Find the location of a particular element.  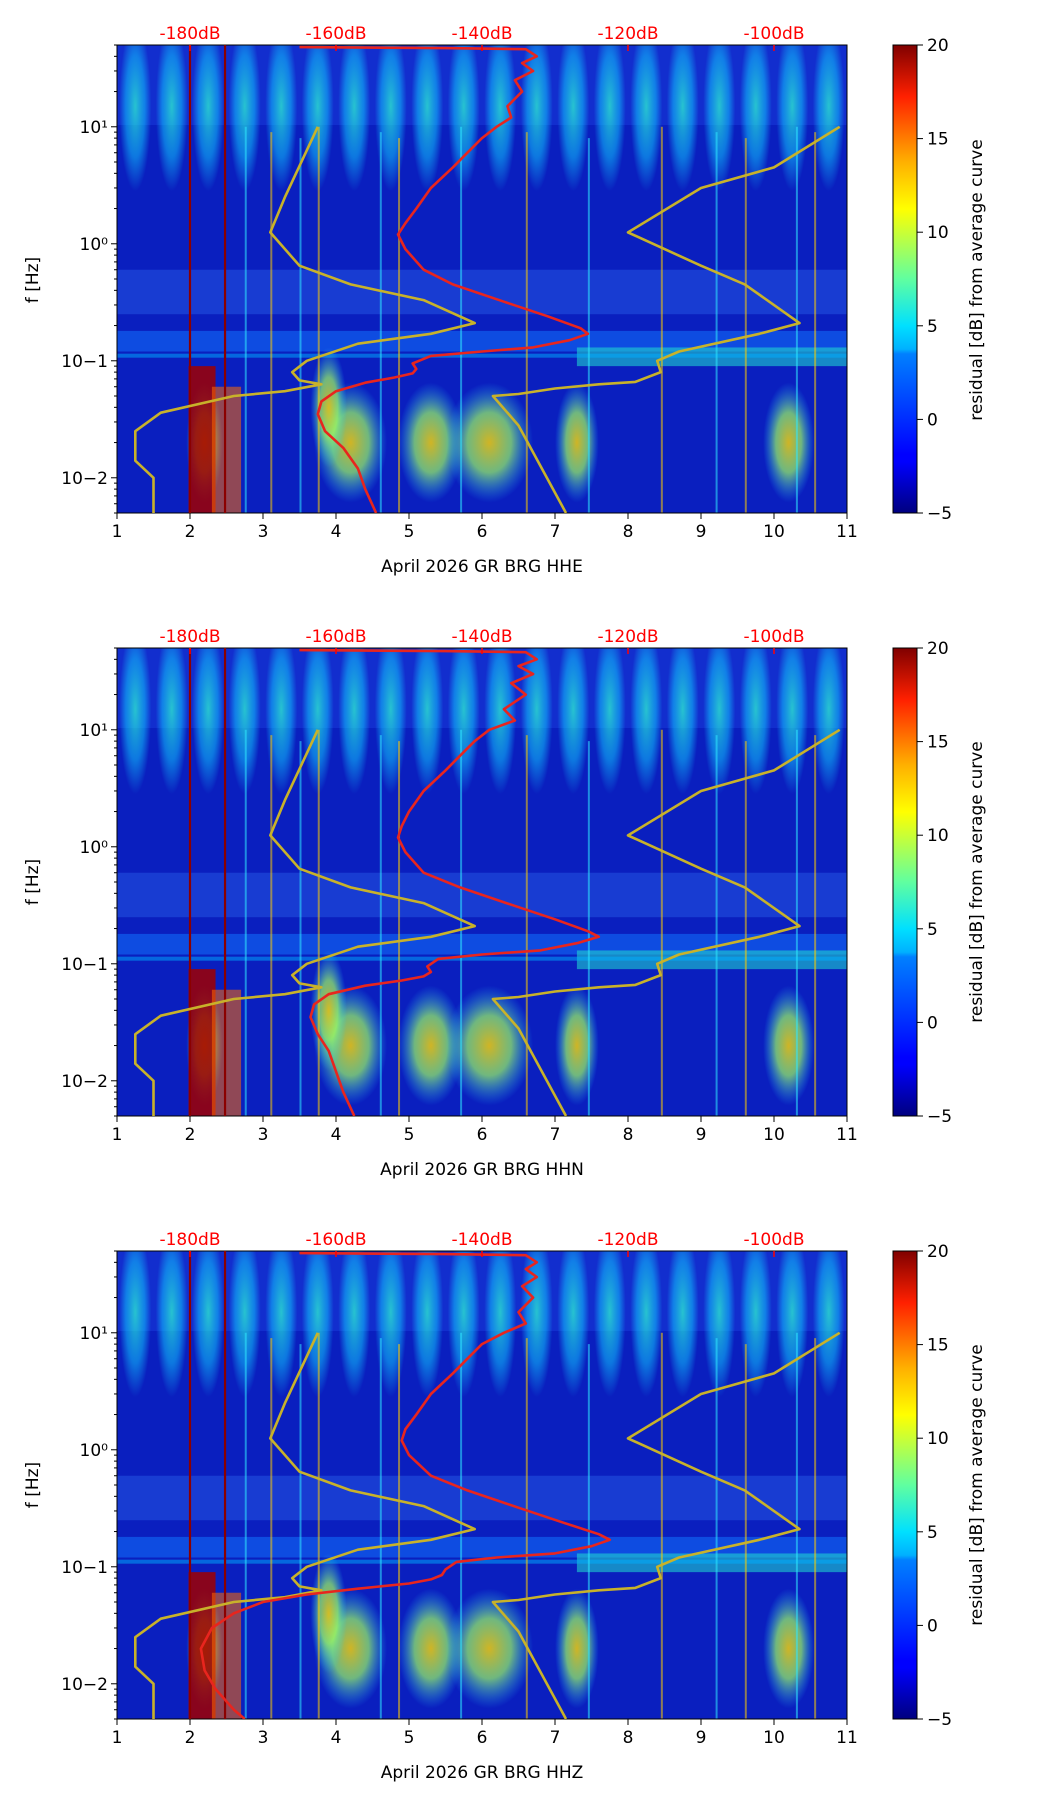

colorbar-ticks-hhe: −5 0 5 10 15 20 is located at coordinates (934, 280).